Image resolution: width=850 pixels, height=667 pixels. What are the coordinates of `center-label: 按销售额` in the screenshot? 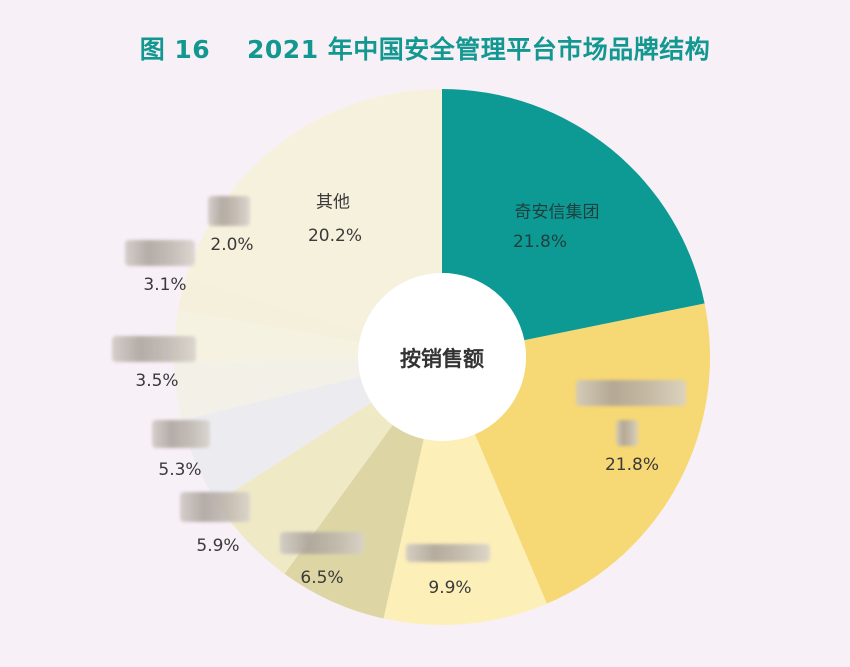 It's located at (442, 359).